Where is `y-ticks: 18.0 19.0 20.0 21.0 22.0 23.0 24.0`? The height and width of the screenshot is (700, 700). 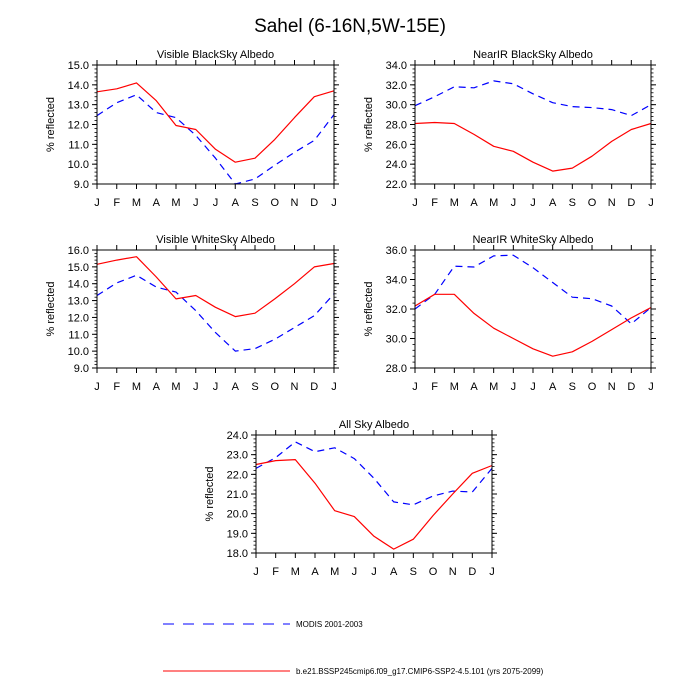
y-ticks: 18.0 19.0 20.0 21.0 22.0 23.0 24.0 is located at coordinates (362, 495).